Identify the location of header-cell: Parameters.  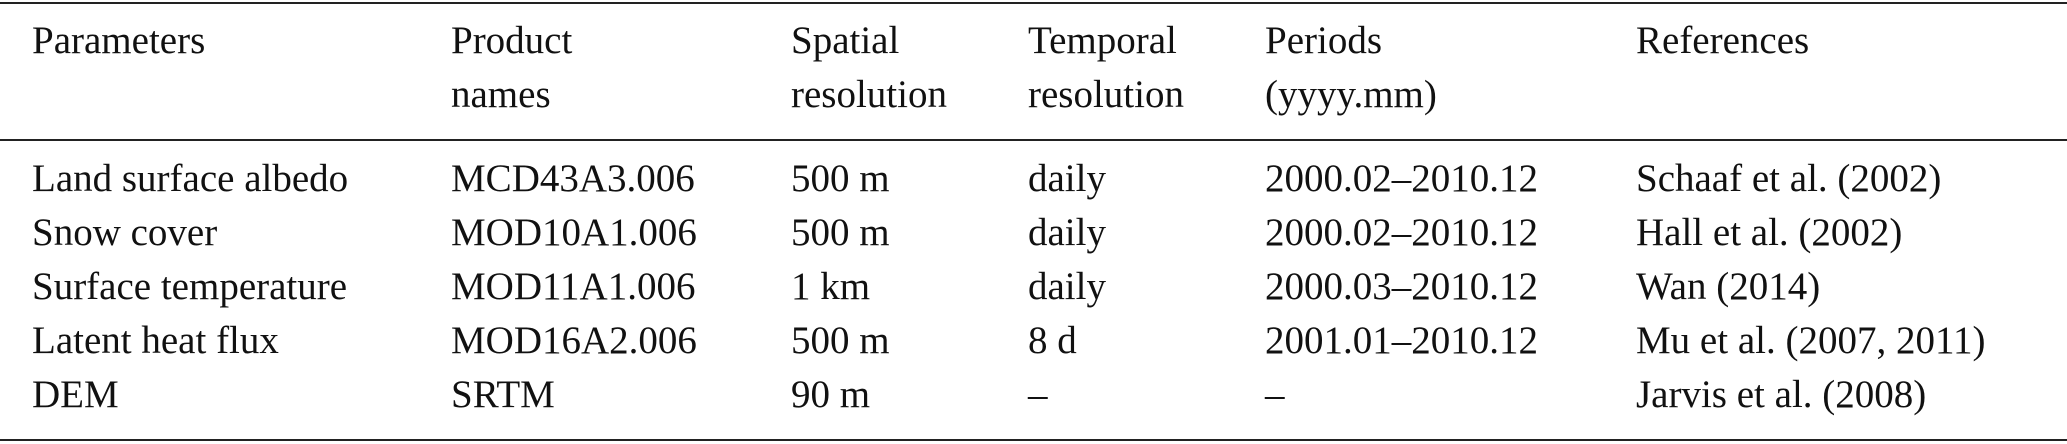
(119, 40).